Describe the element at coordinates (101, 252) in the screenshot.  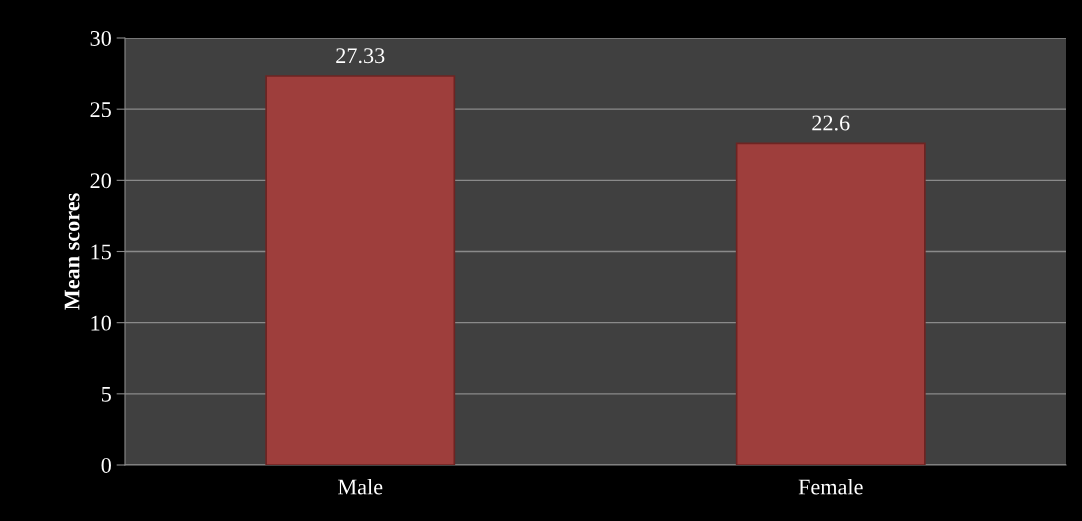
I see `y-tick-label: 15` at that location.